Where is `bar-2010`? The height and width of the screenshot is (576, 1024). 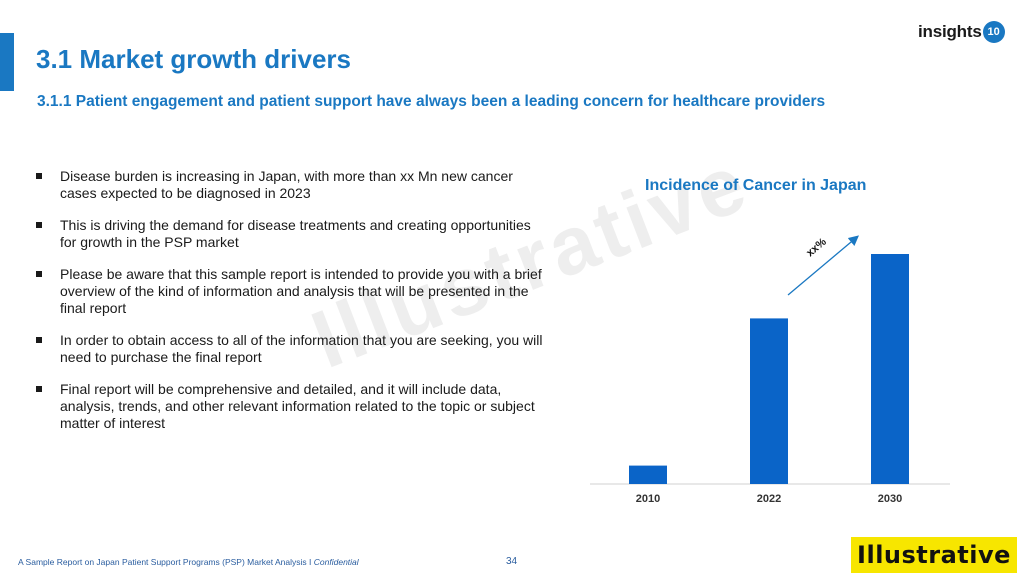
bar-2010 is located at coordinates (648, 474).